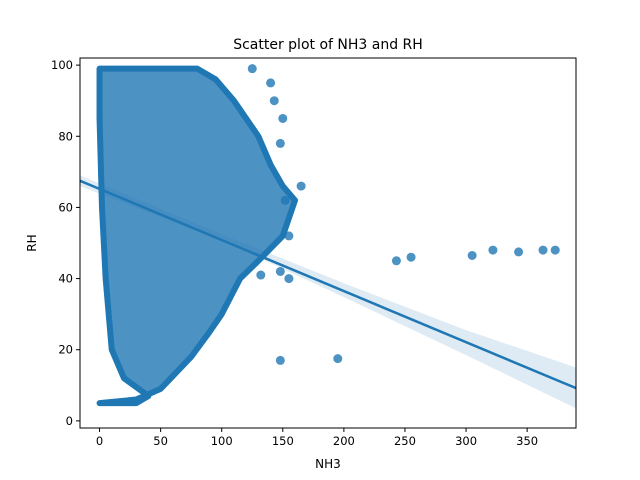 Image resolution: width=640 pixels, height=480 pixels. What do you see at coordinates (466, 441) in the screenshot?
I see `x-tick-label: 300` at bounding box center [466, 441].